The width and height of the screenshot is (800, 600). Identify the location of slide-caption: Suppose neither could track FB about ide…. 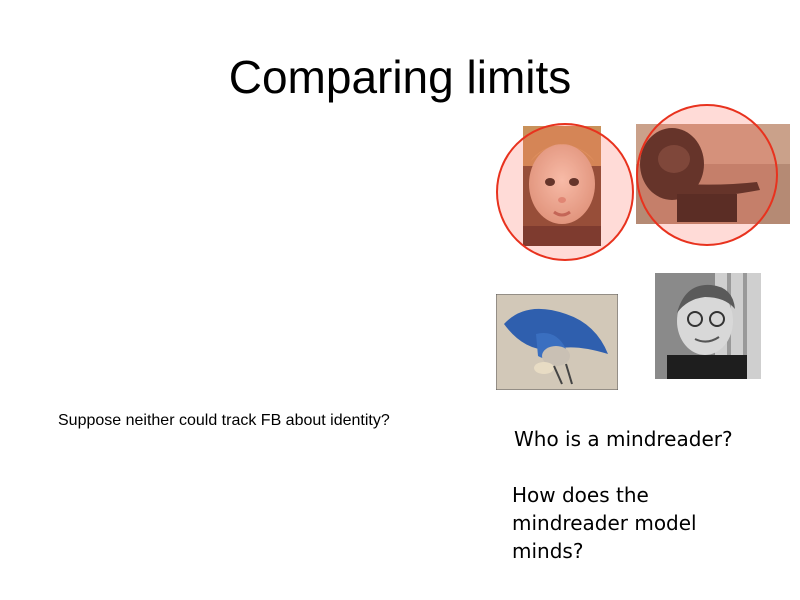
(224, 420).